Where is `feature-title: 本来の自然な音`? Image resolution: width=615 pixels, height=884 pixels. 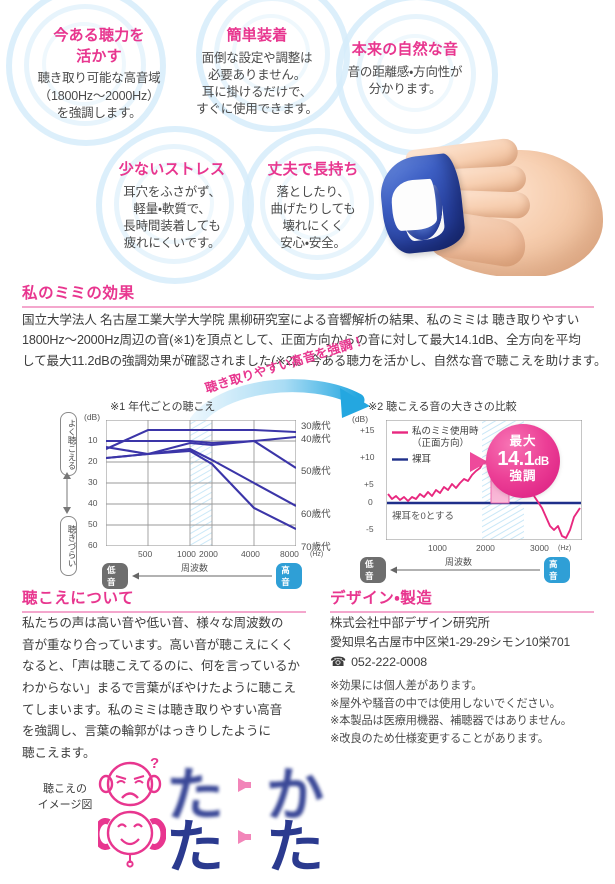 feature-title: 本来の自然な音 is located at coordinates (405, 49).